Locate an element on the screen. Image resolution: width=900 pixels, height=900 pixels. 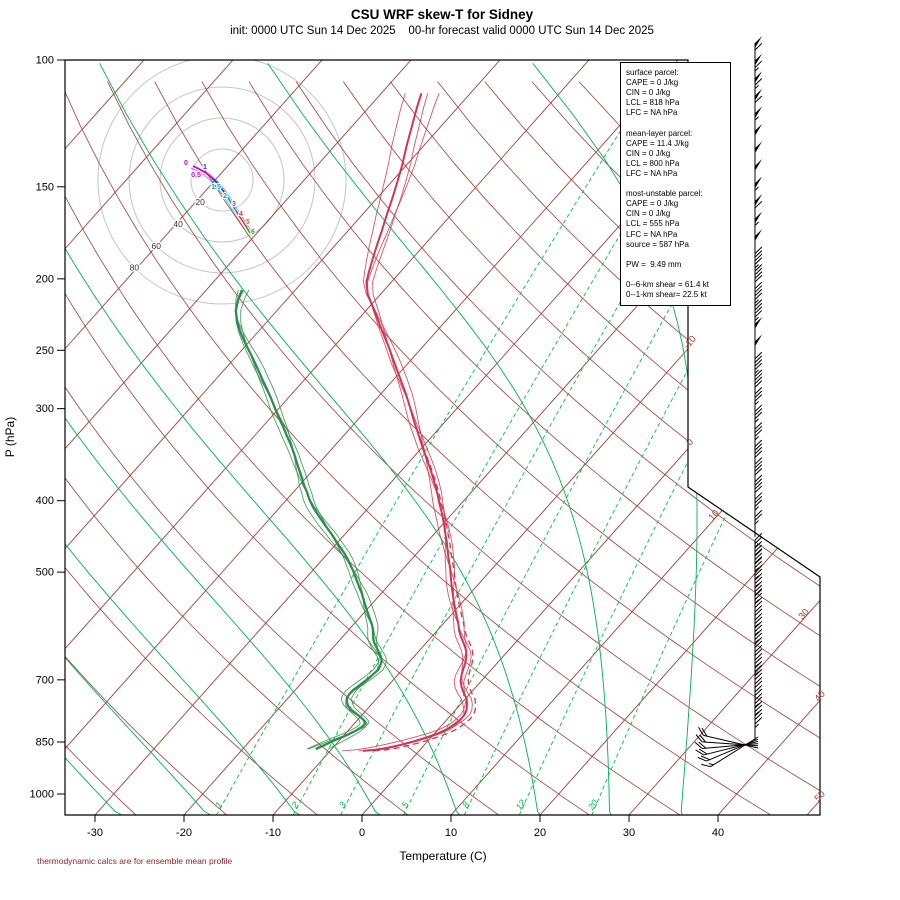
hodograph-height-label: 5 is located at coordinates (248, 222).